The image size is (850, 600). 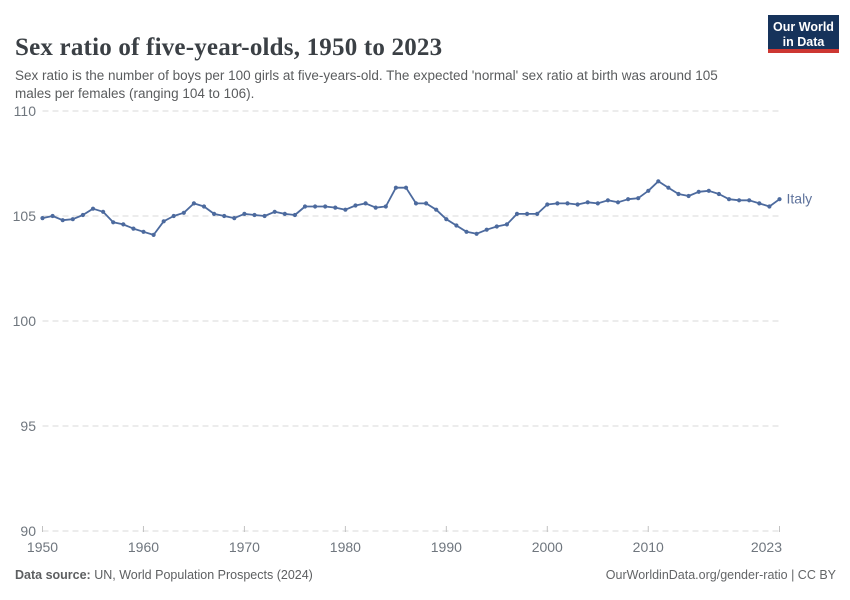 What do you see at coordinates (25, 216) in the screenshot?
I see `y-axis-label: 105` at bounding box center [25, 216].